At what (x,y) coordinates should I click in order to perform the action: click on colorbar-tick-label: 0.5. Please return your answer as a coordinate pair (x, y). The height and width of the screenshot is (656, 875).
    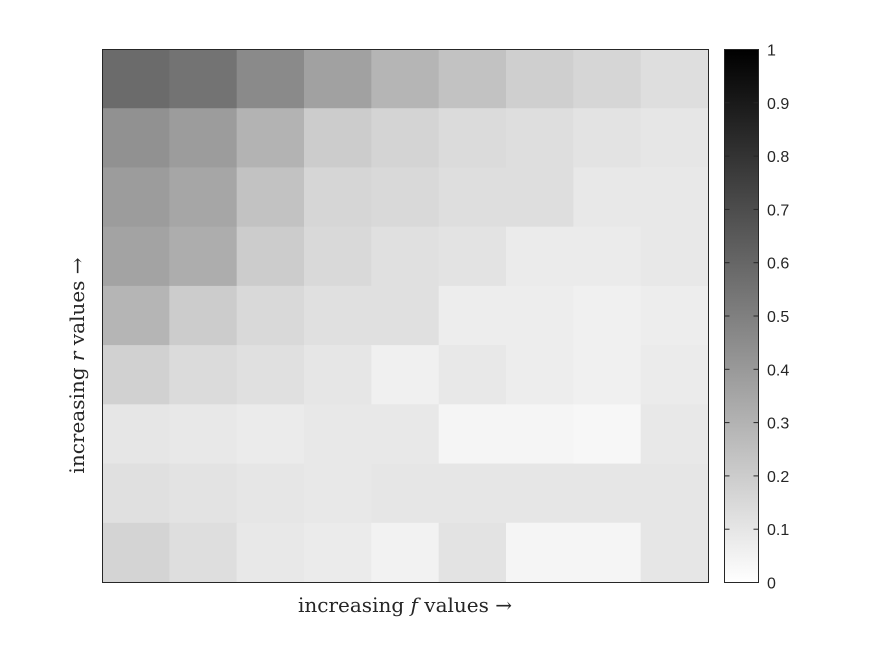
    Looking at the image, I should click on (778, 317).